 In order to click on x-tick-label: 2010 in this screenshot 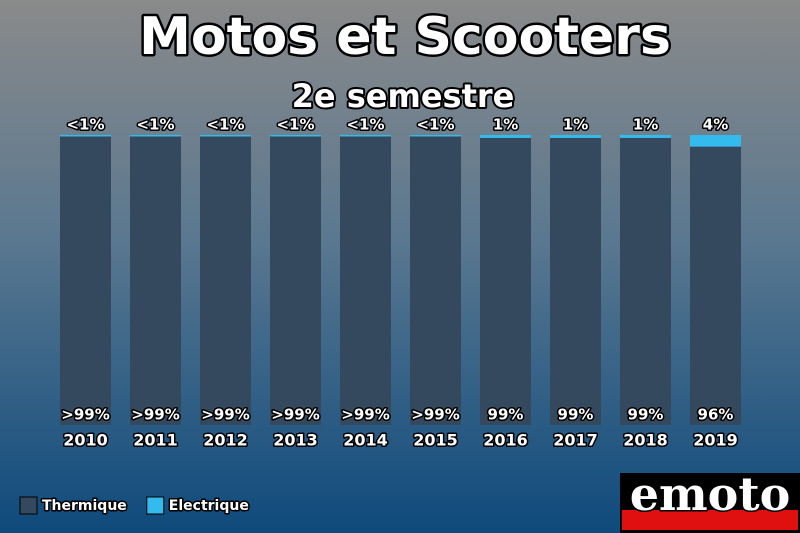, I will do `click(85, 440)`.